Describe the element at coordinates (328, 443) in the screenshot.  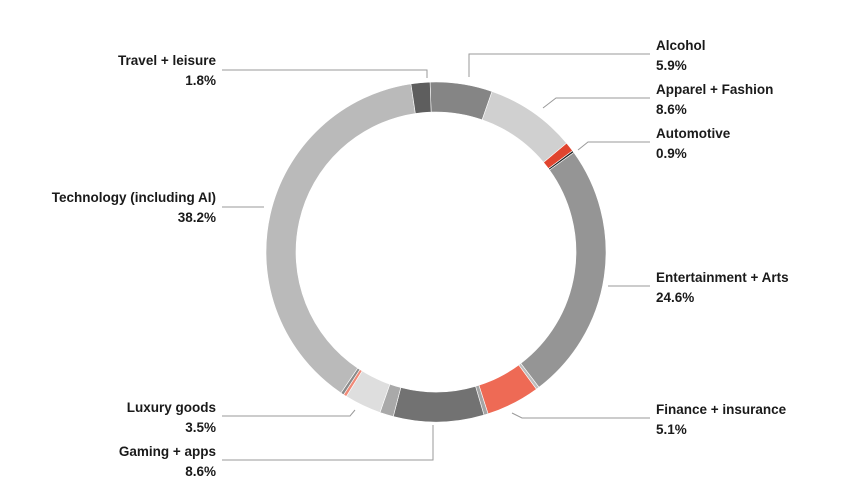
I see `leader-line-gaming` at that location.